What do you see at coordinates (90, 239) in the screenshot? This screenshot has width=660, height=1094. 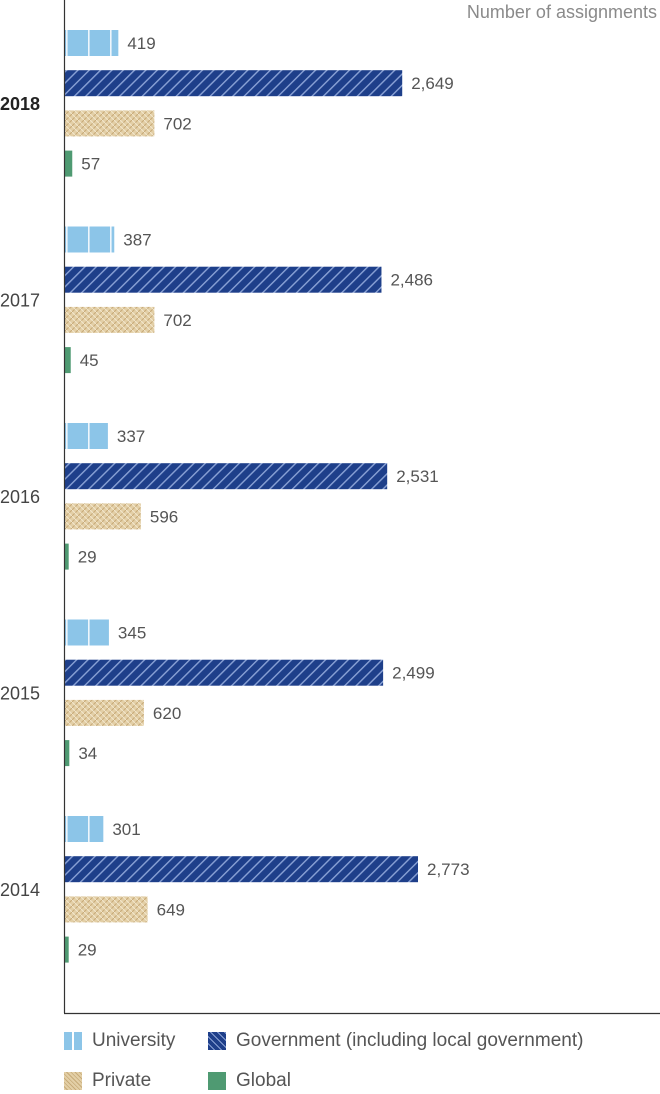 I see `bar-university-2017` at bounding box center [90, 239].